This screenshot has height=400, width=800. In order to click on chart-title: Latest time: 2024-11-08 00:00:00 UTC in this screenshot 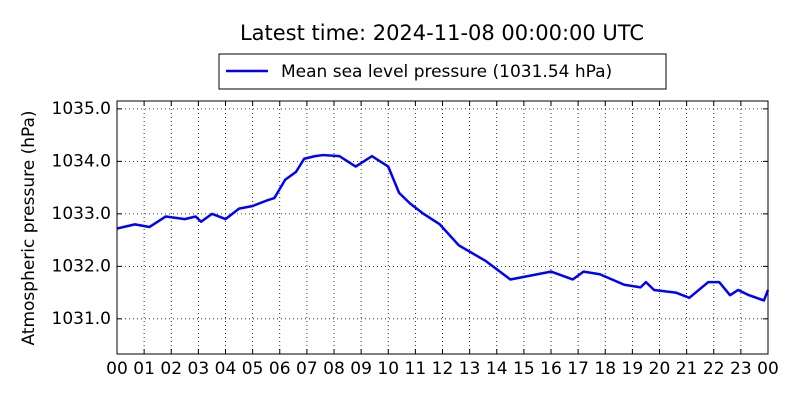, I will do `click(442, 33)`.